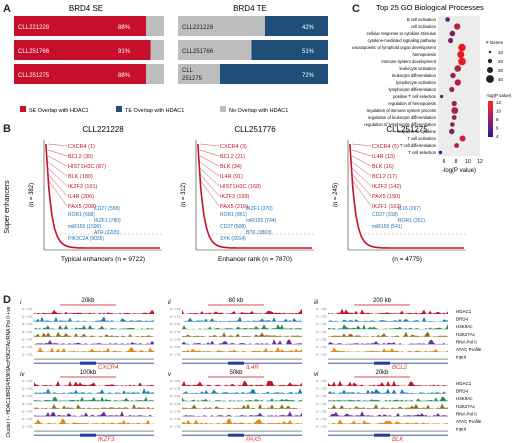 This screenshot has height=443, width=520. Describe the element at coordinates (84, 227) in the screenshot. I see `panel-b-blue-label: miR155 (1590)` at that location.